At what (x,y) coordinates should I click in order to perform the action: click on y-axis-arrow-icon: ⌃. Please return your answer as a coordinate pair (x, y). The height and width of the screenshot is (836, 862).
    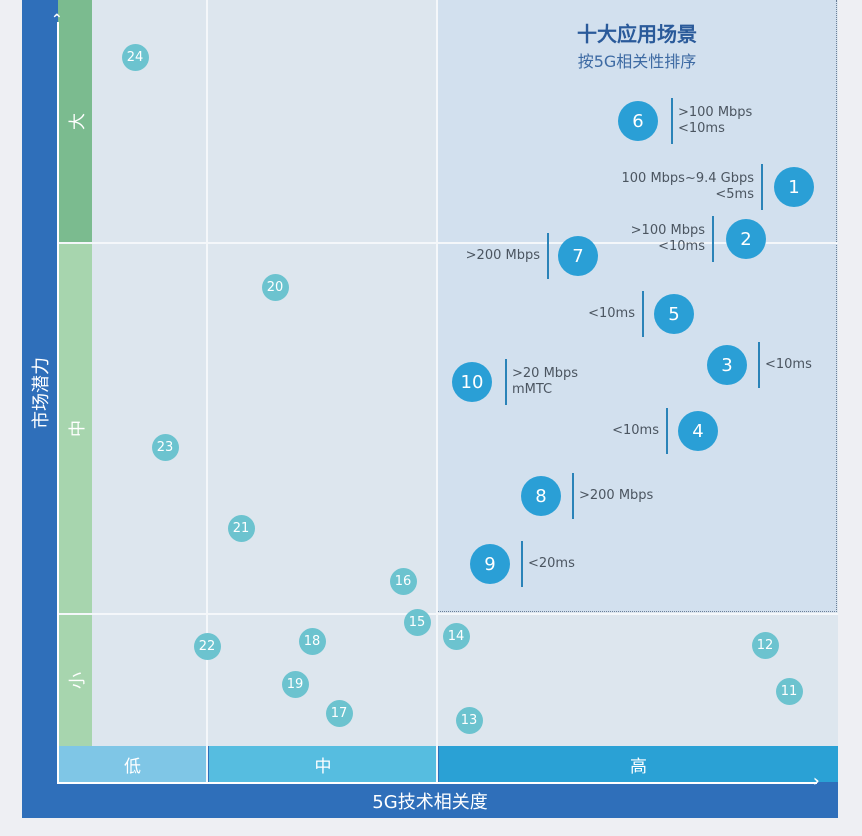
    Looking at the image, I should click on (57, 20).